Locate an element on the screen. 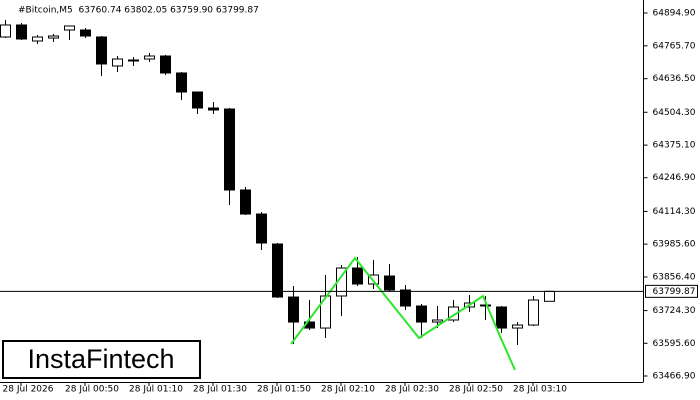 This screenshot has width=700, height=400. x-tick-label: 28 Jul 02:10 is located at coordinates (348, 390).